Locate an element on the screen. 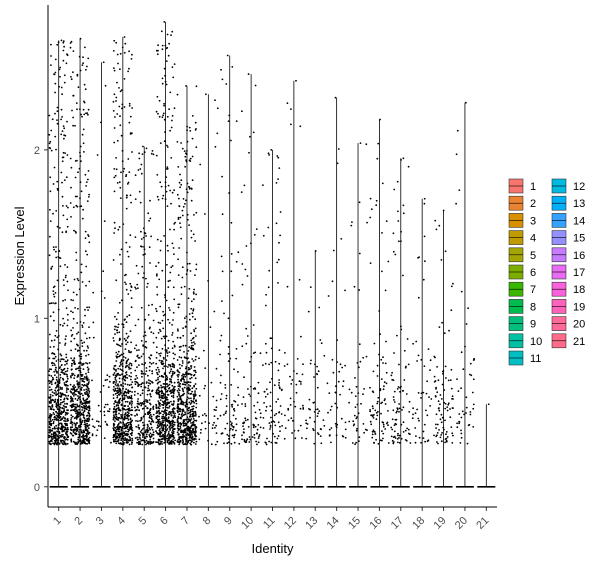  legend-label-14: 14 is located at coordinates (579, 221).